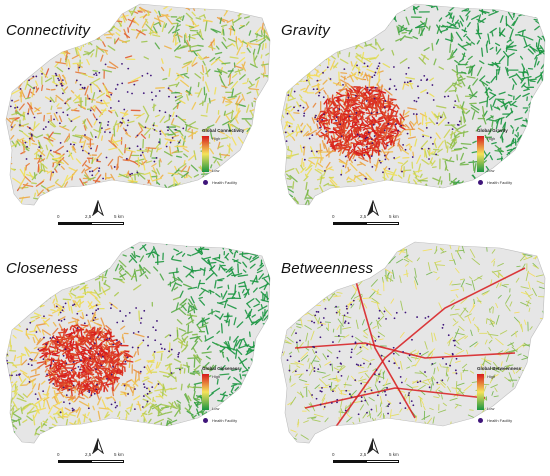 Image resolution: width=550 pixels, height=476 pixels. I want to click on legend-title: Global Connectivity, so click(223, 130).